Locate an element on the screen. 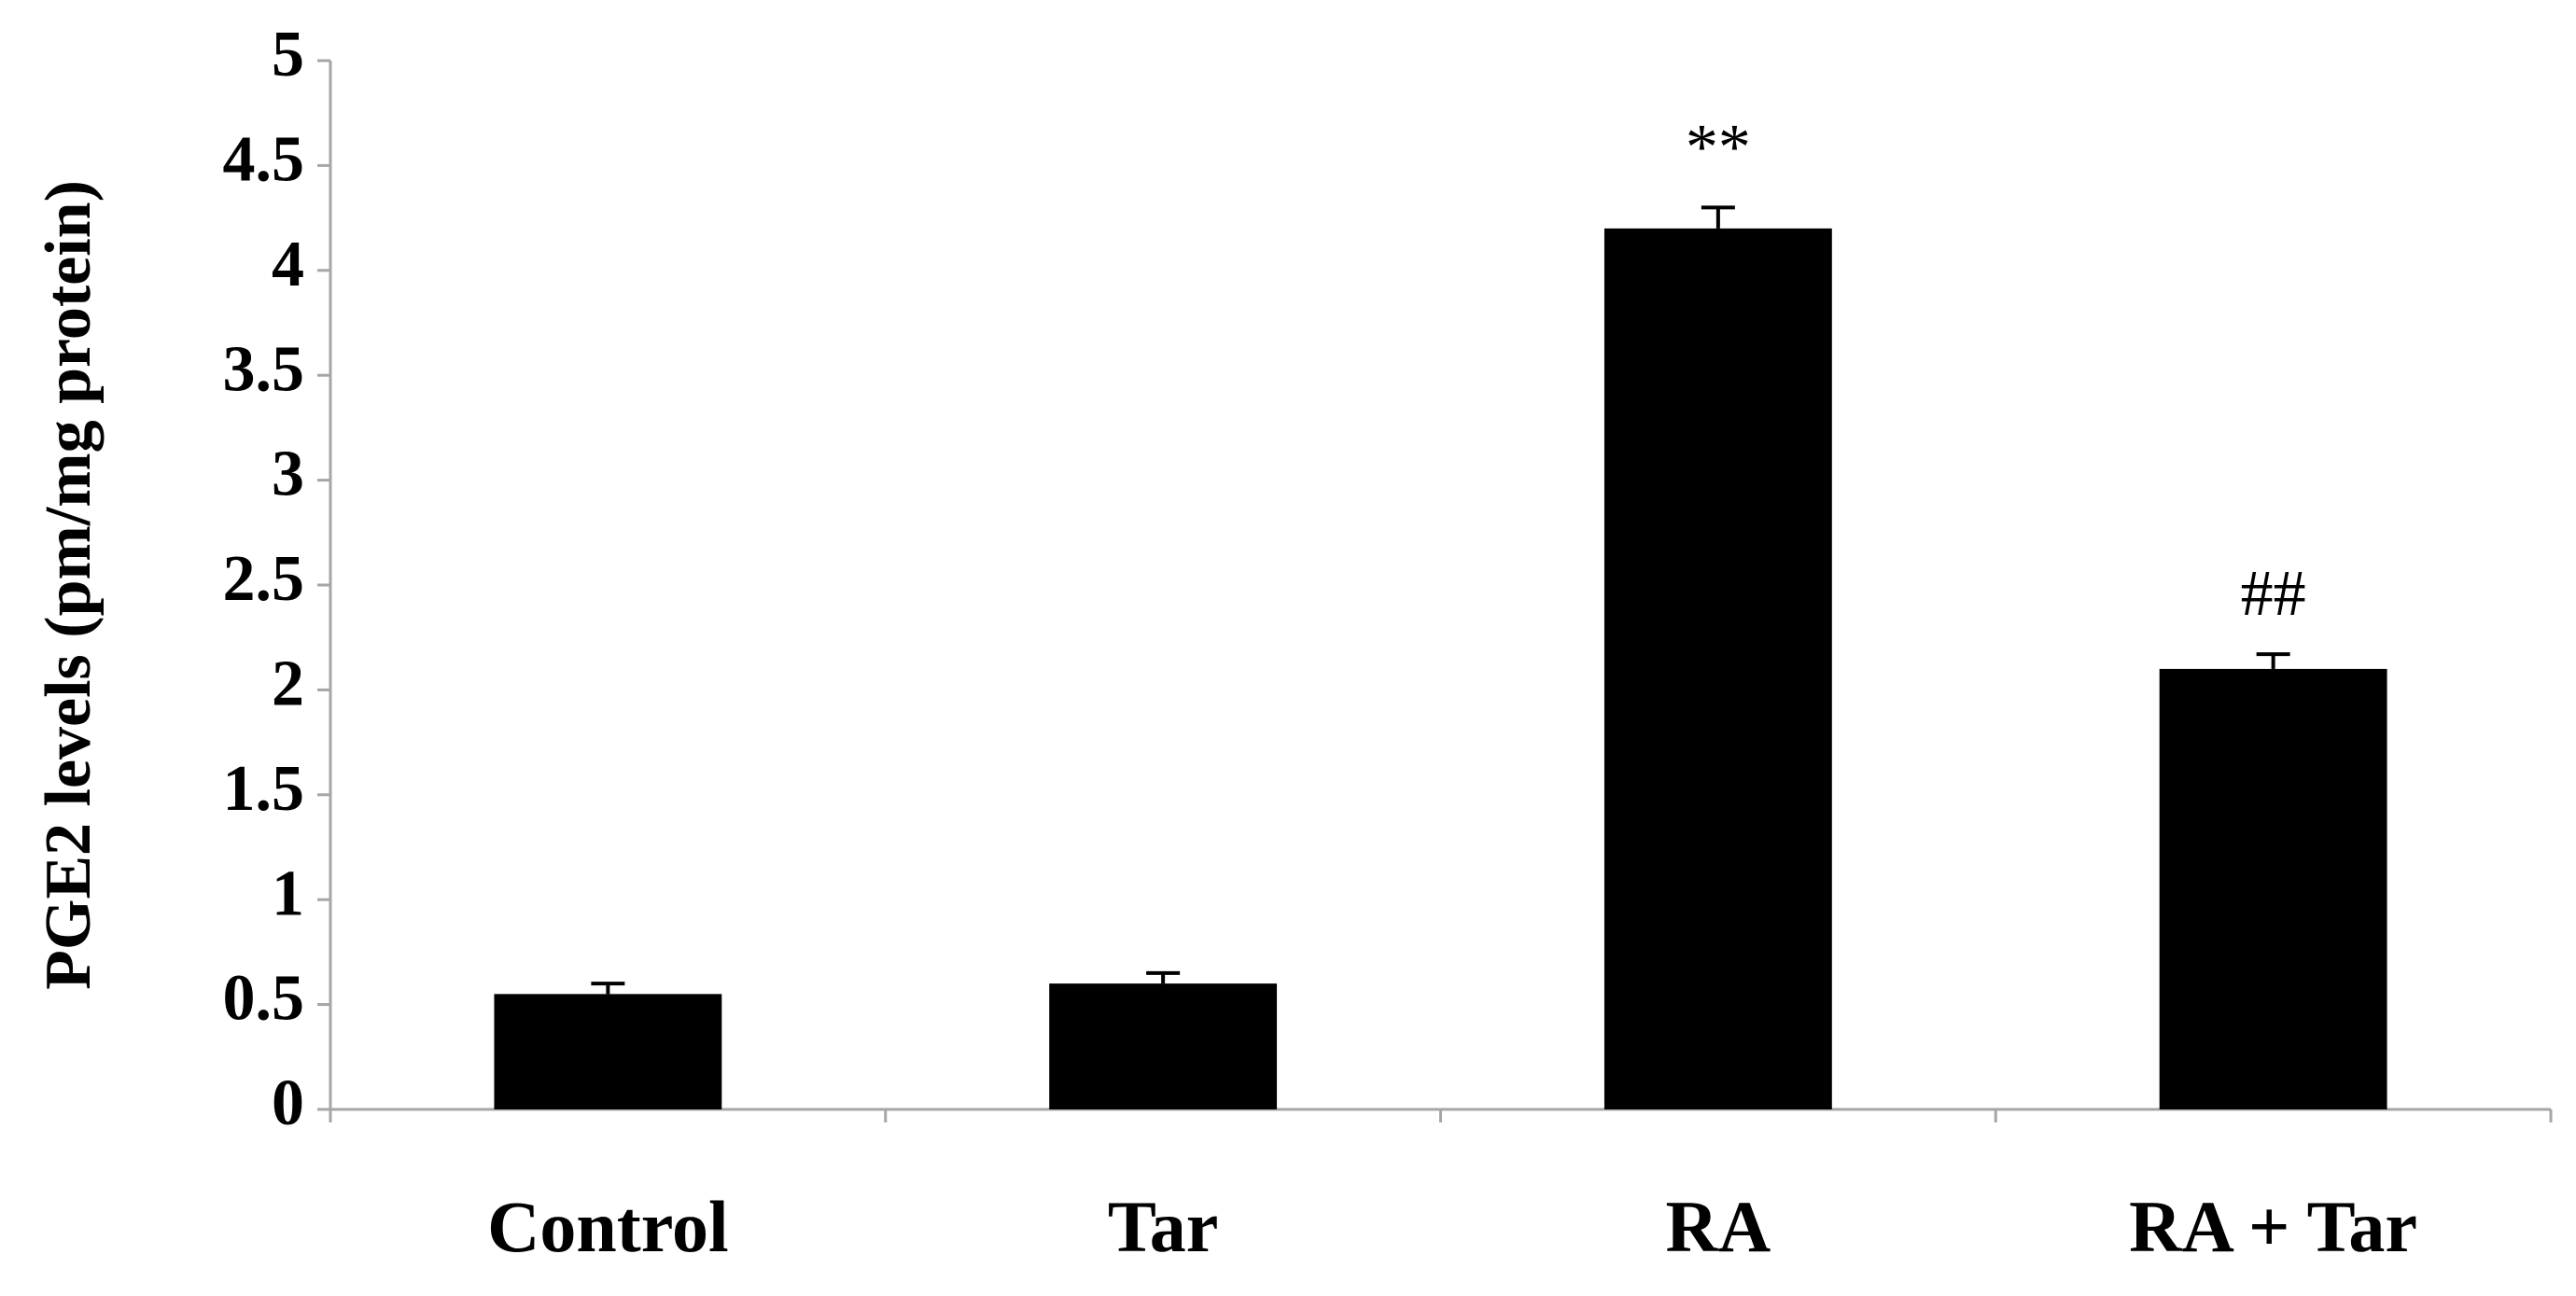 The height and width of the screenshot is (1296, 2576). y-tick-label: 0 is located at coordinates (288, 1103).